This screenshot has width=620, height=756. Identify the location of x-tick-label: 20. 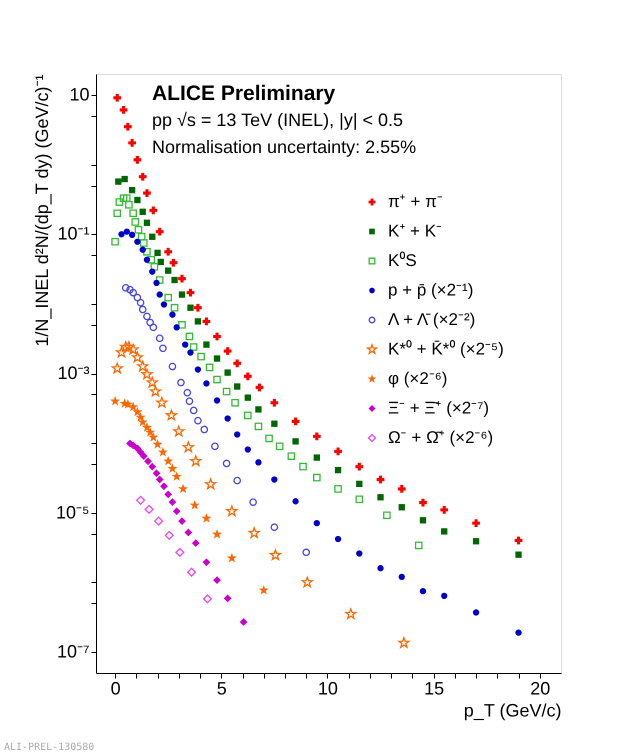
(540, 688).